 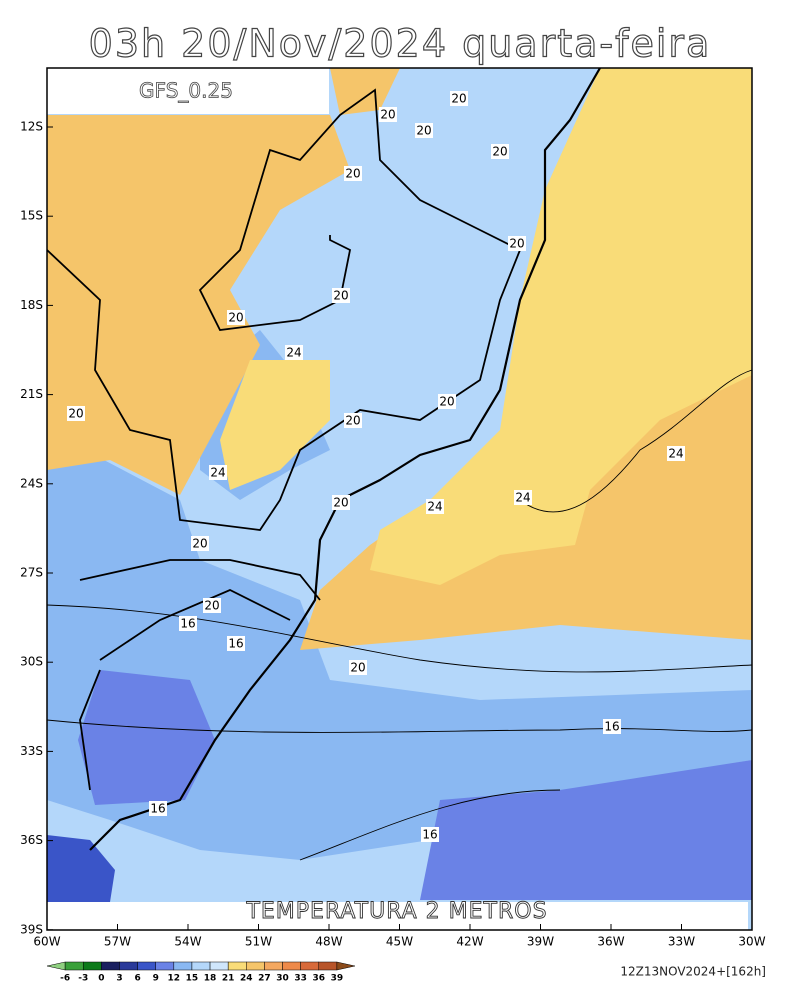 I want to click on run-info: 12Z13NOV2024+[162h], so click(x=693, y=972).